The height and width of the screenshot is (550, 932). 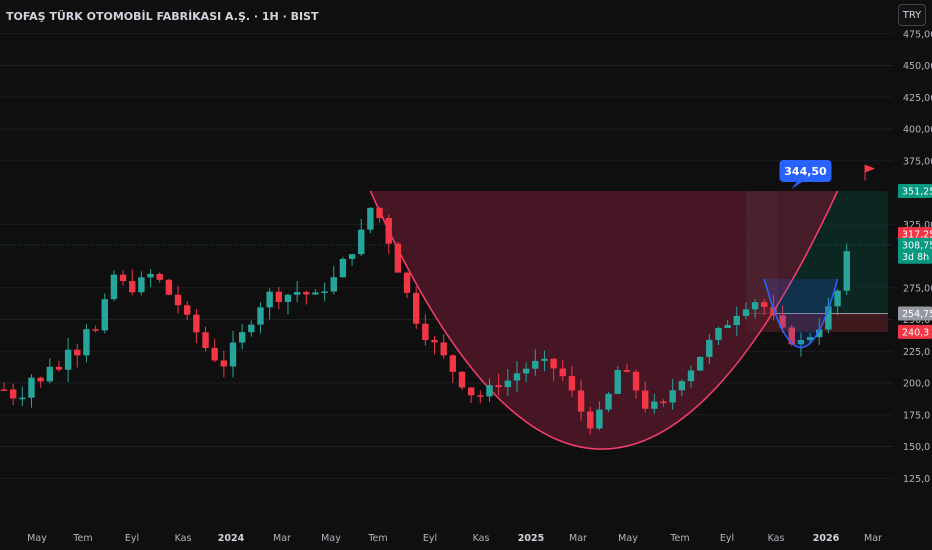 I want to click on y-tick-label: 475,00, so click(x=917, y=34).